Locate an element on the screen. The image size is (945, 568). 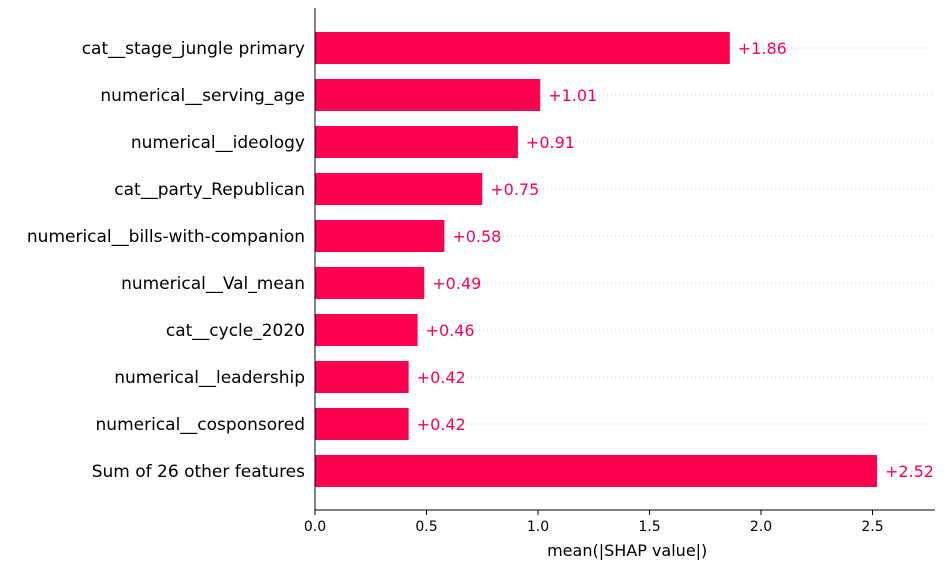
category-label: Sum of 26 other features is located at coordinates (198, 472).